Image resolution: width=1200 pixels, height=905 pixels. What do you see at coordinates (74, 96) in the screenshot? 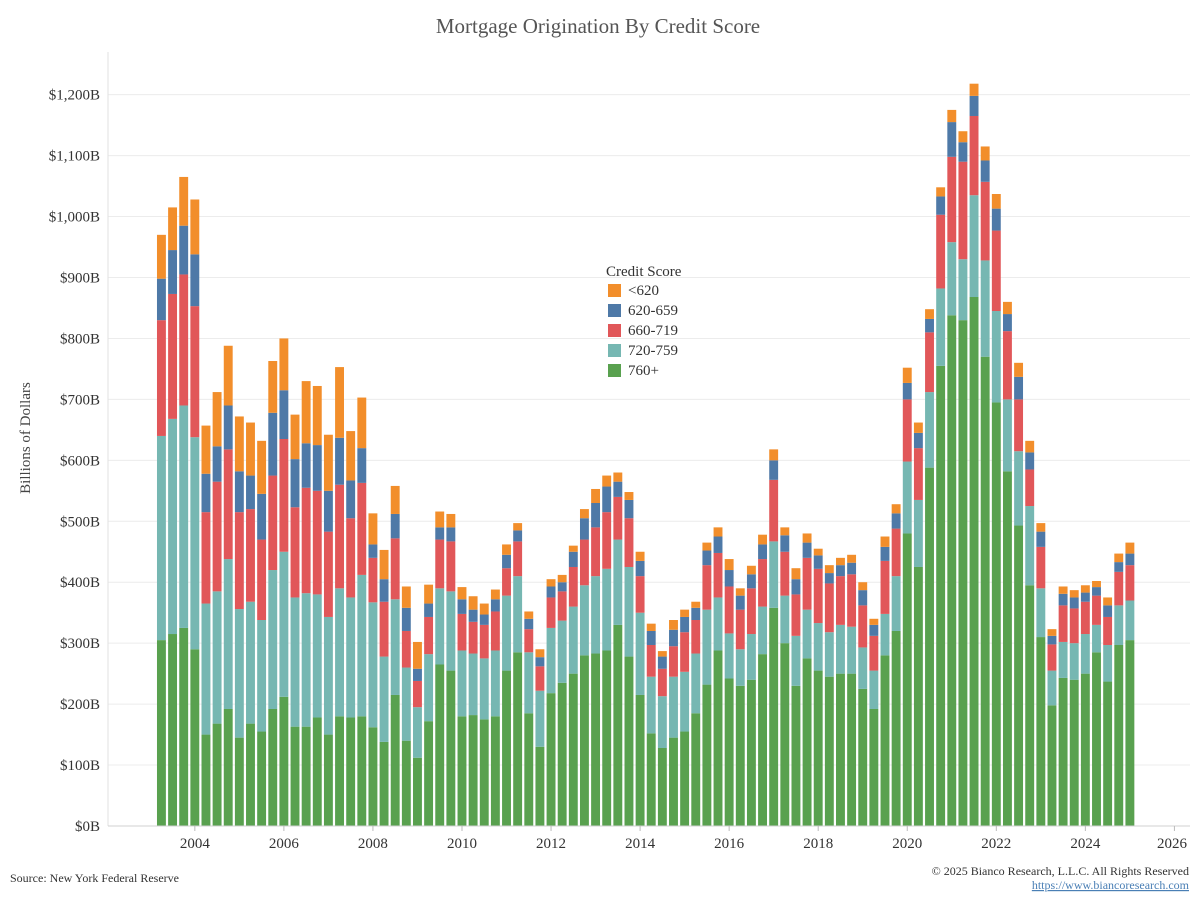
I see `y-tick-label: $1,200B` at bounding box center [74, 96].